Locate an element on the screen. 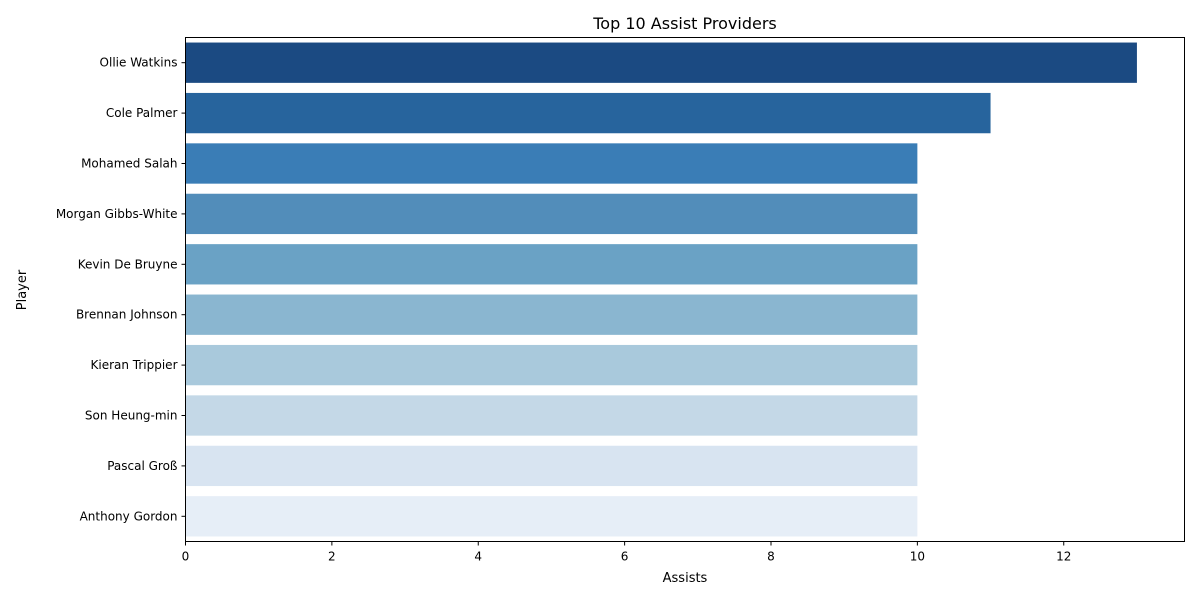 The width and height of the screenshot is (1200, 600). y-tick-label: Anthony Gordon is located at coordinates (129, 516).